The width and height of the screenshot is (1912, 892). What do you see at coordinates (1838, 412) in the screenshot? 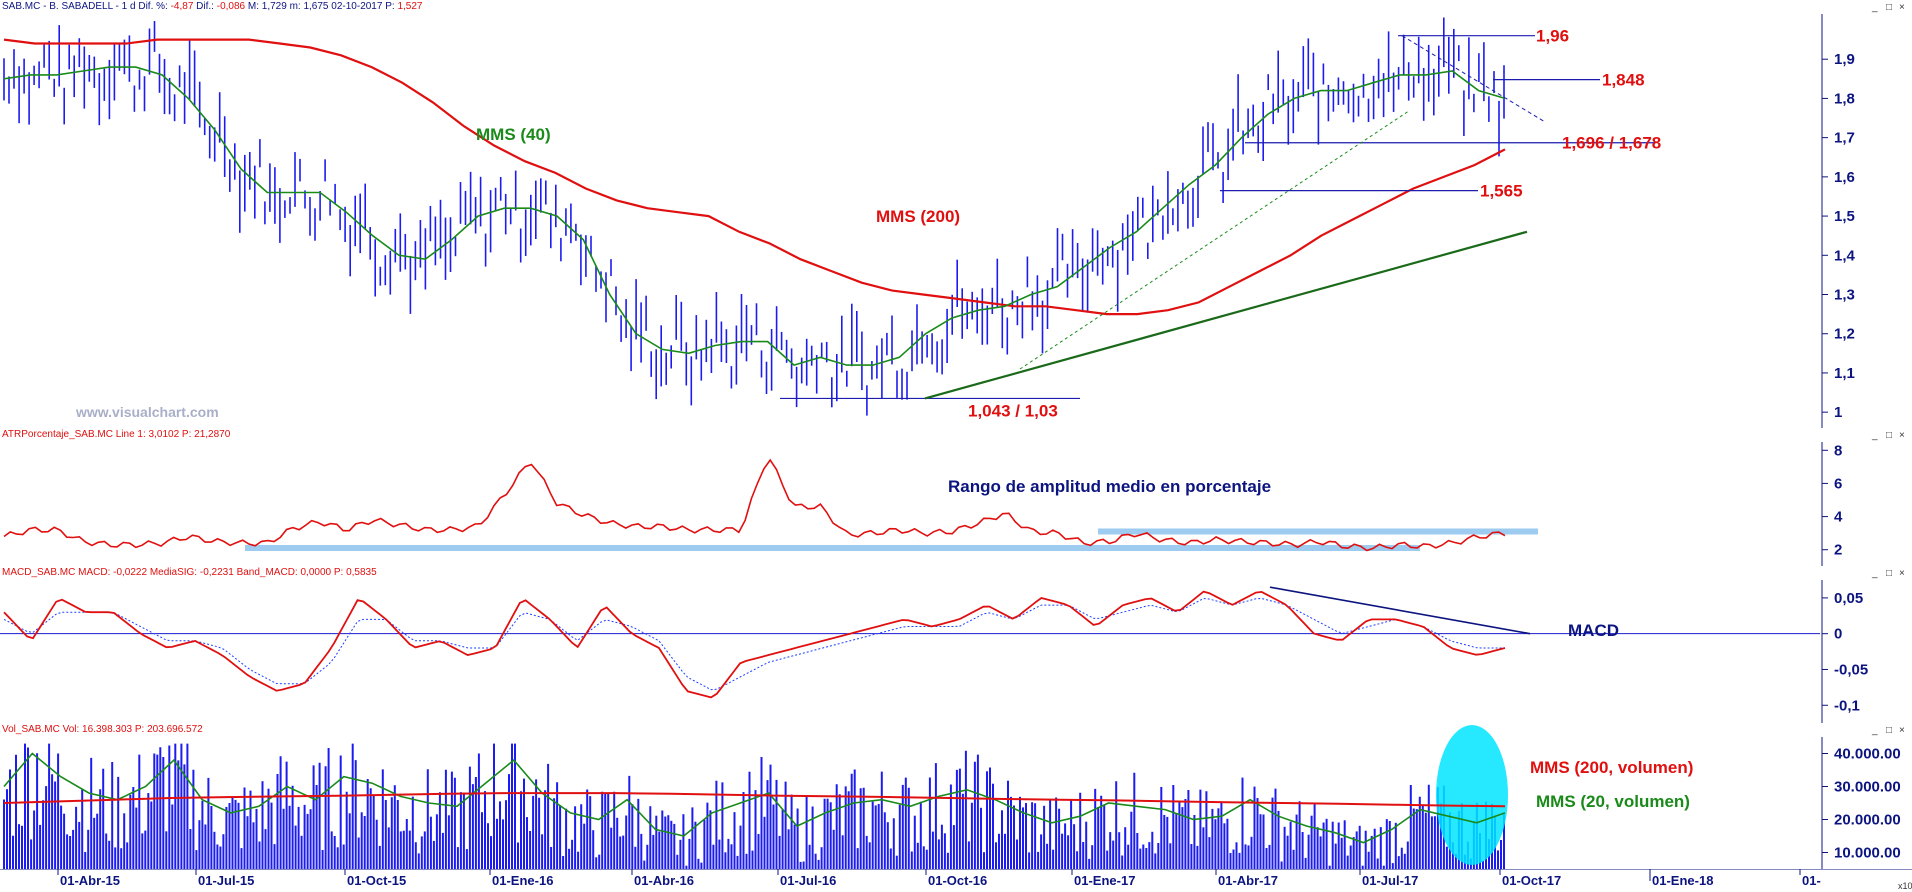
I see `y-tick-label: 1` at bounding box center [1838, 412].